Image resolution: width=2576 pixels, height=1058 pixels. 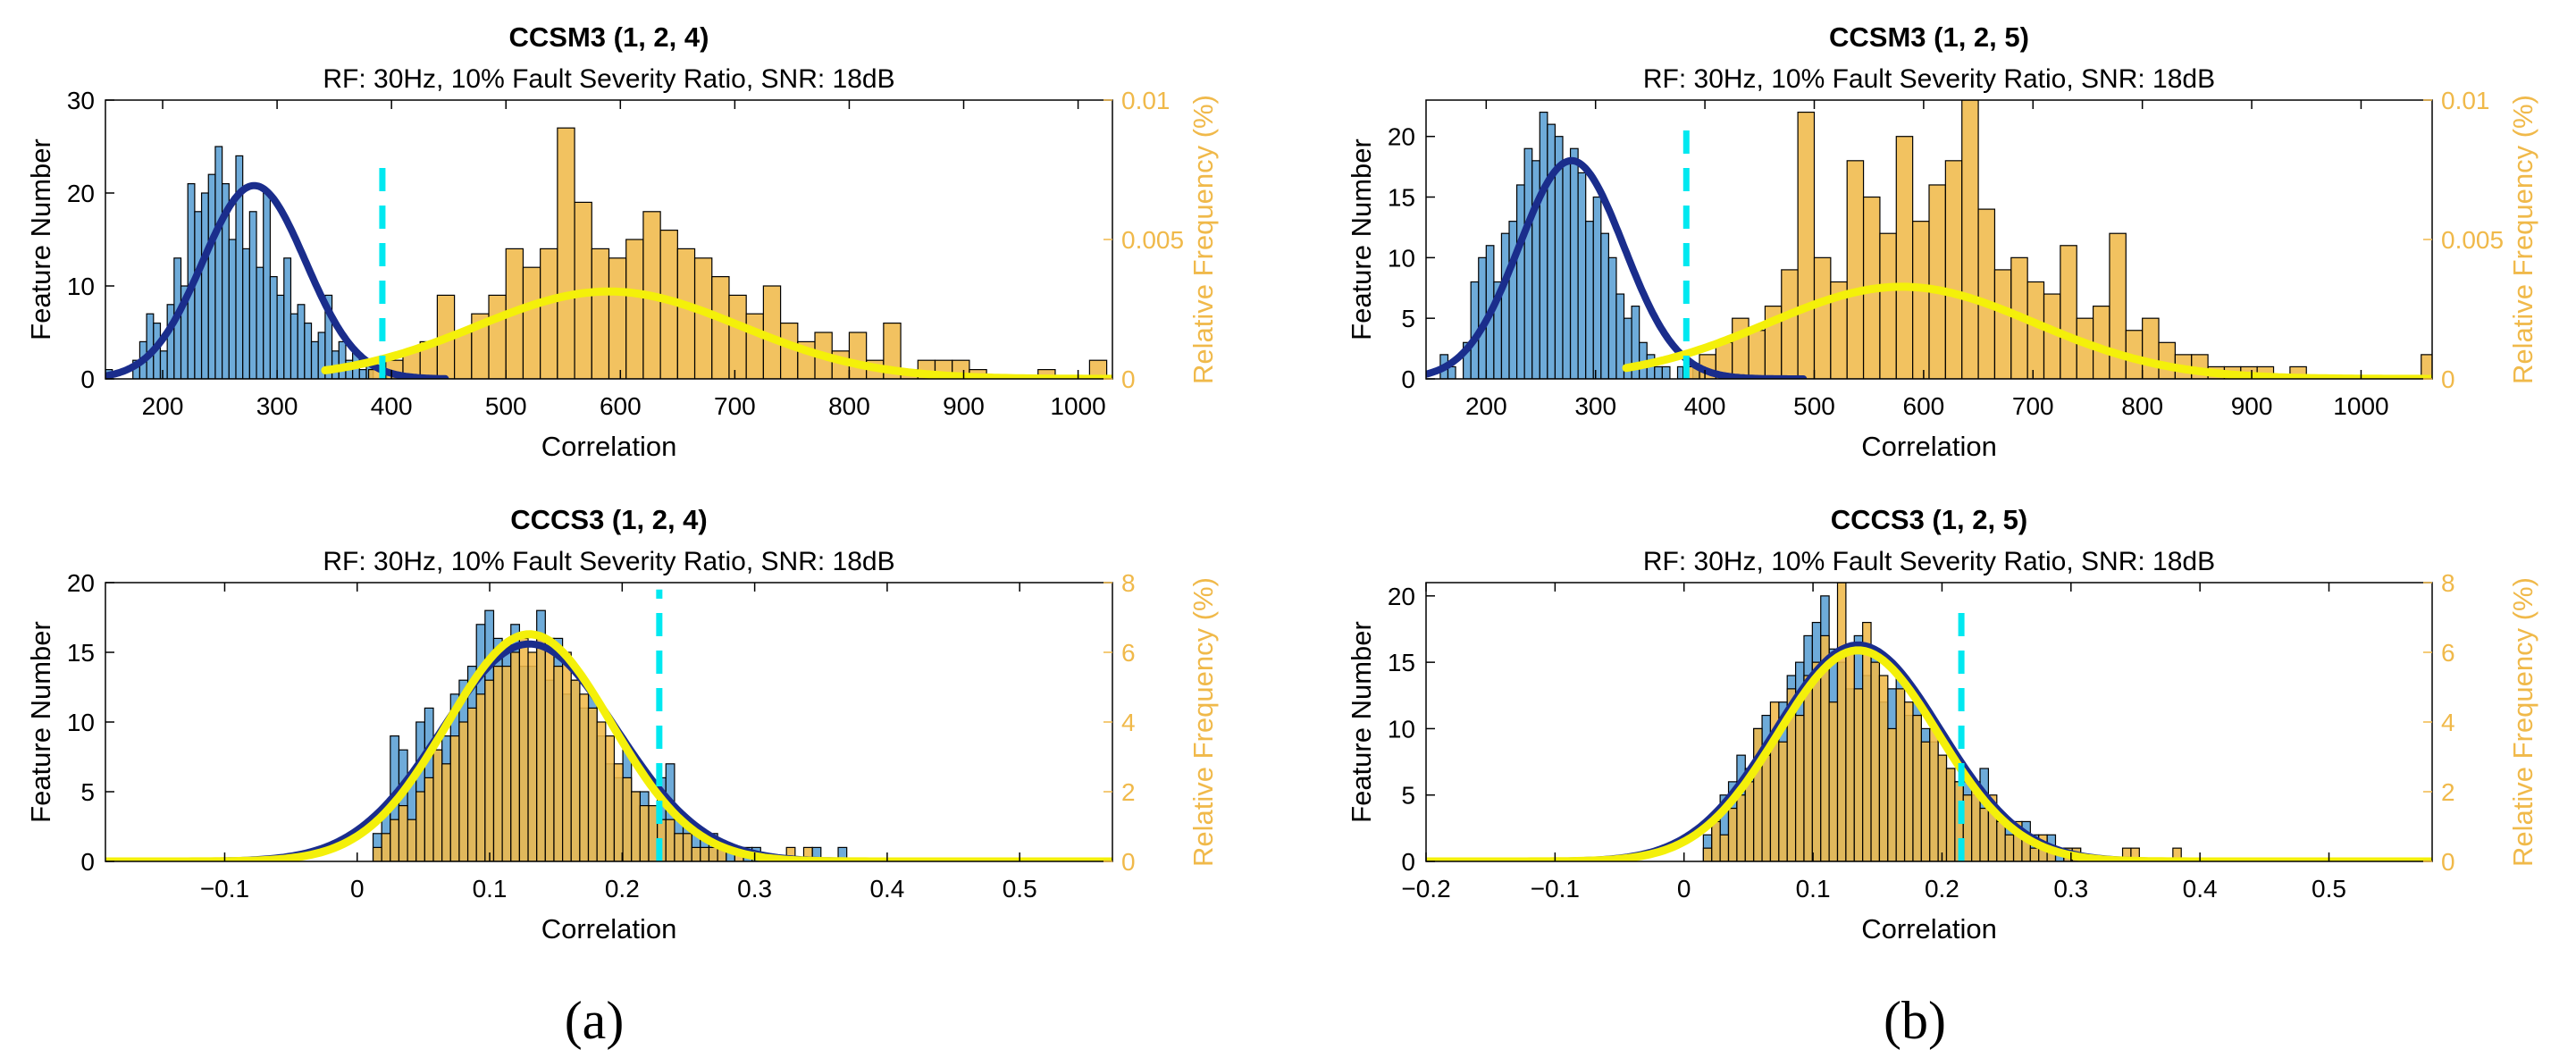 What do you see at coordinates (1402, 137) in the screenshot?
I see `y-tick-label: 20` at bounding box center [1402, 137].